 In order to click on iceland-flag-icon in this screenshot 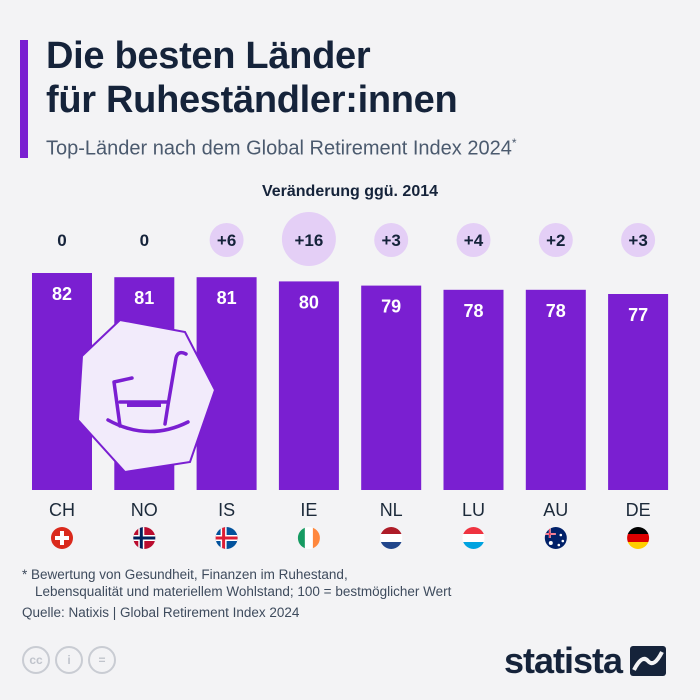, I will do `click(226, 538)`.